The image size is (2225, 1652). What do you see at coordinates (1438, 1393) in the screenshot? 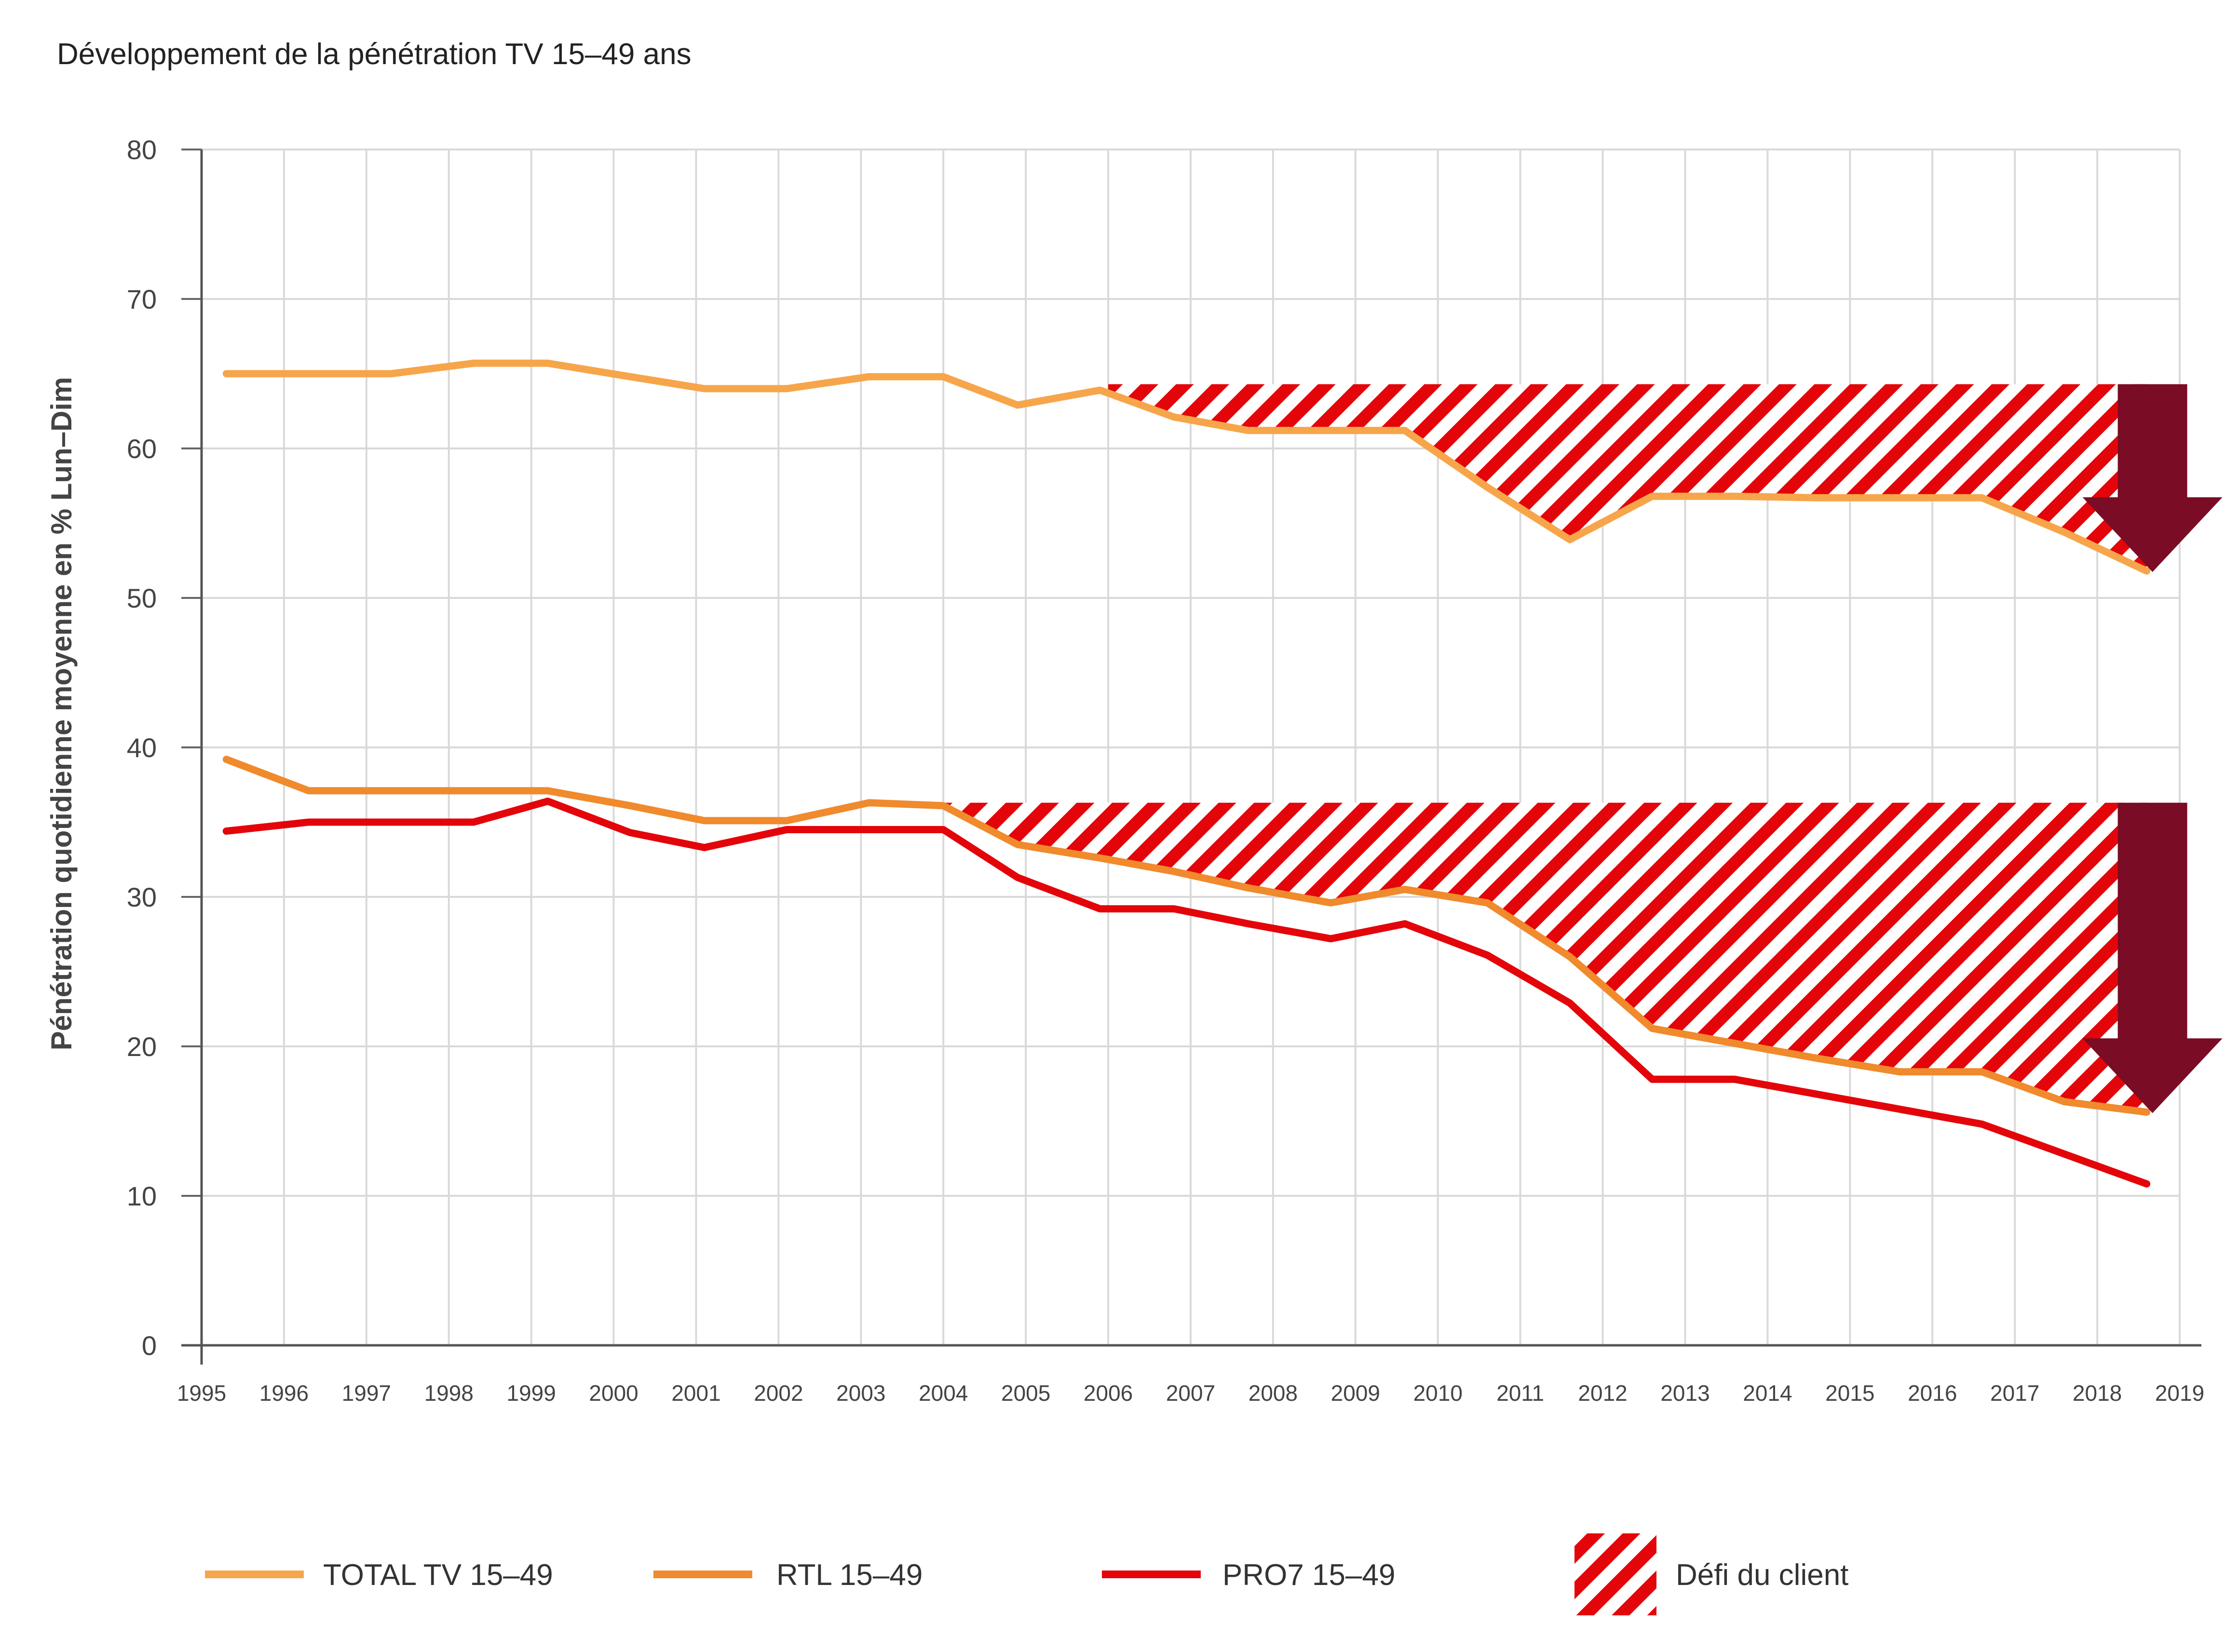
I see `xtick-label: 2010` at bounding box center [1438, 1393].